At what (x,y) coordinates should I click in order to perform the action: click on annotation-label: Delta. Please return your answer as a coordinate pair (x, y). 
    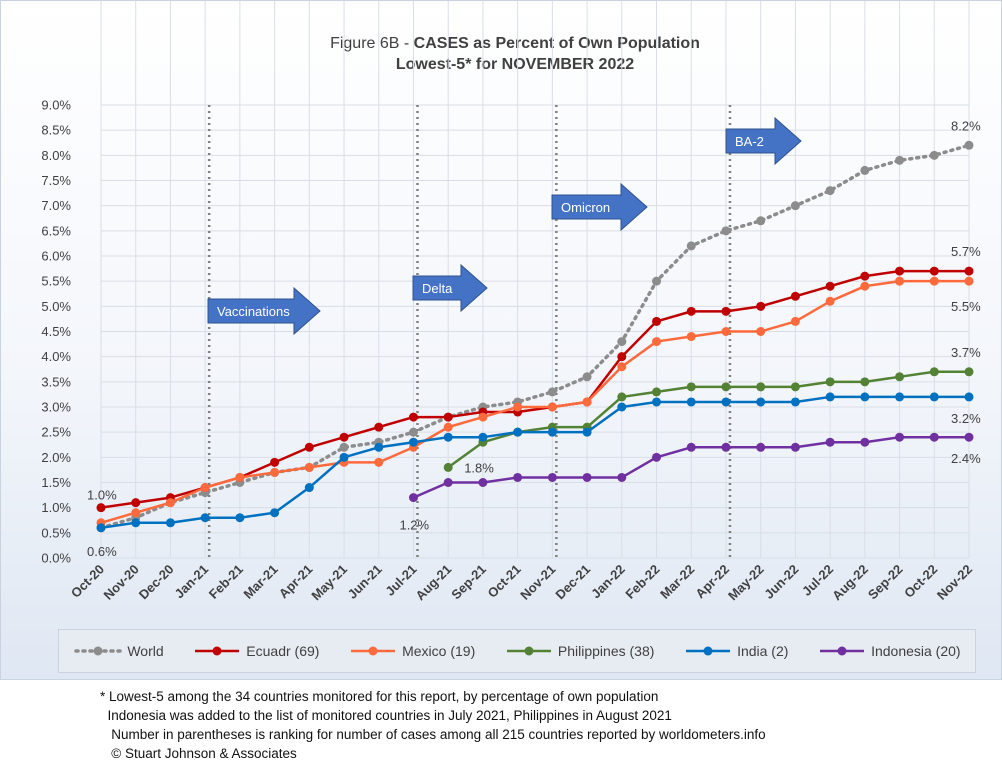
    Looking at the image, I should click on (437, 288).